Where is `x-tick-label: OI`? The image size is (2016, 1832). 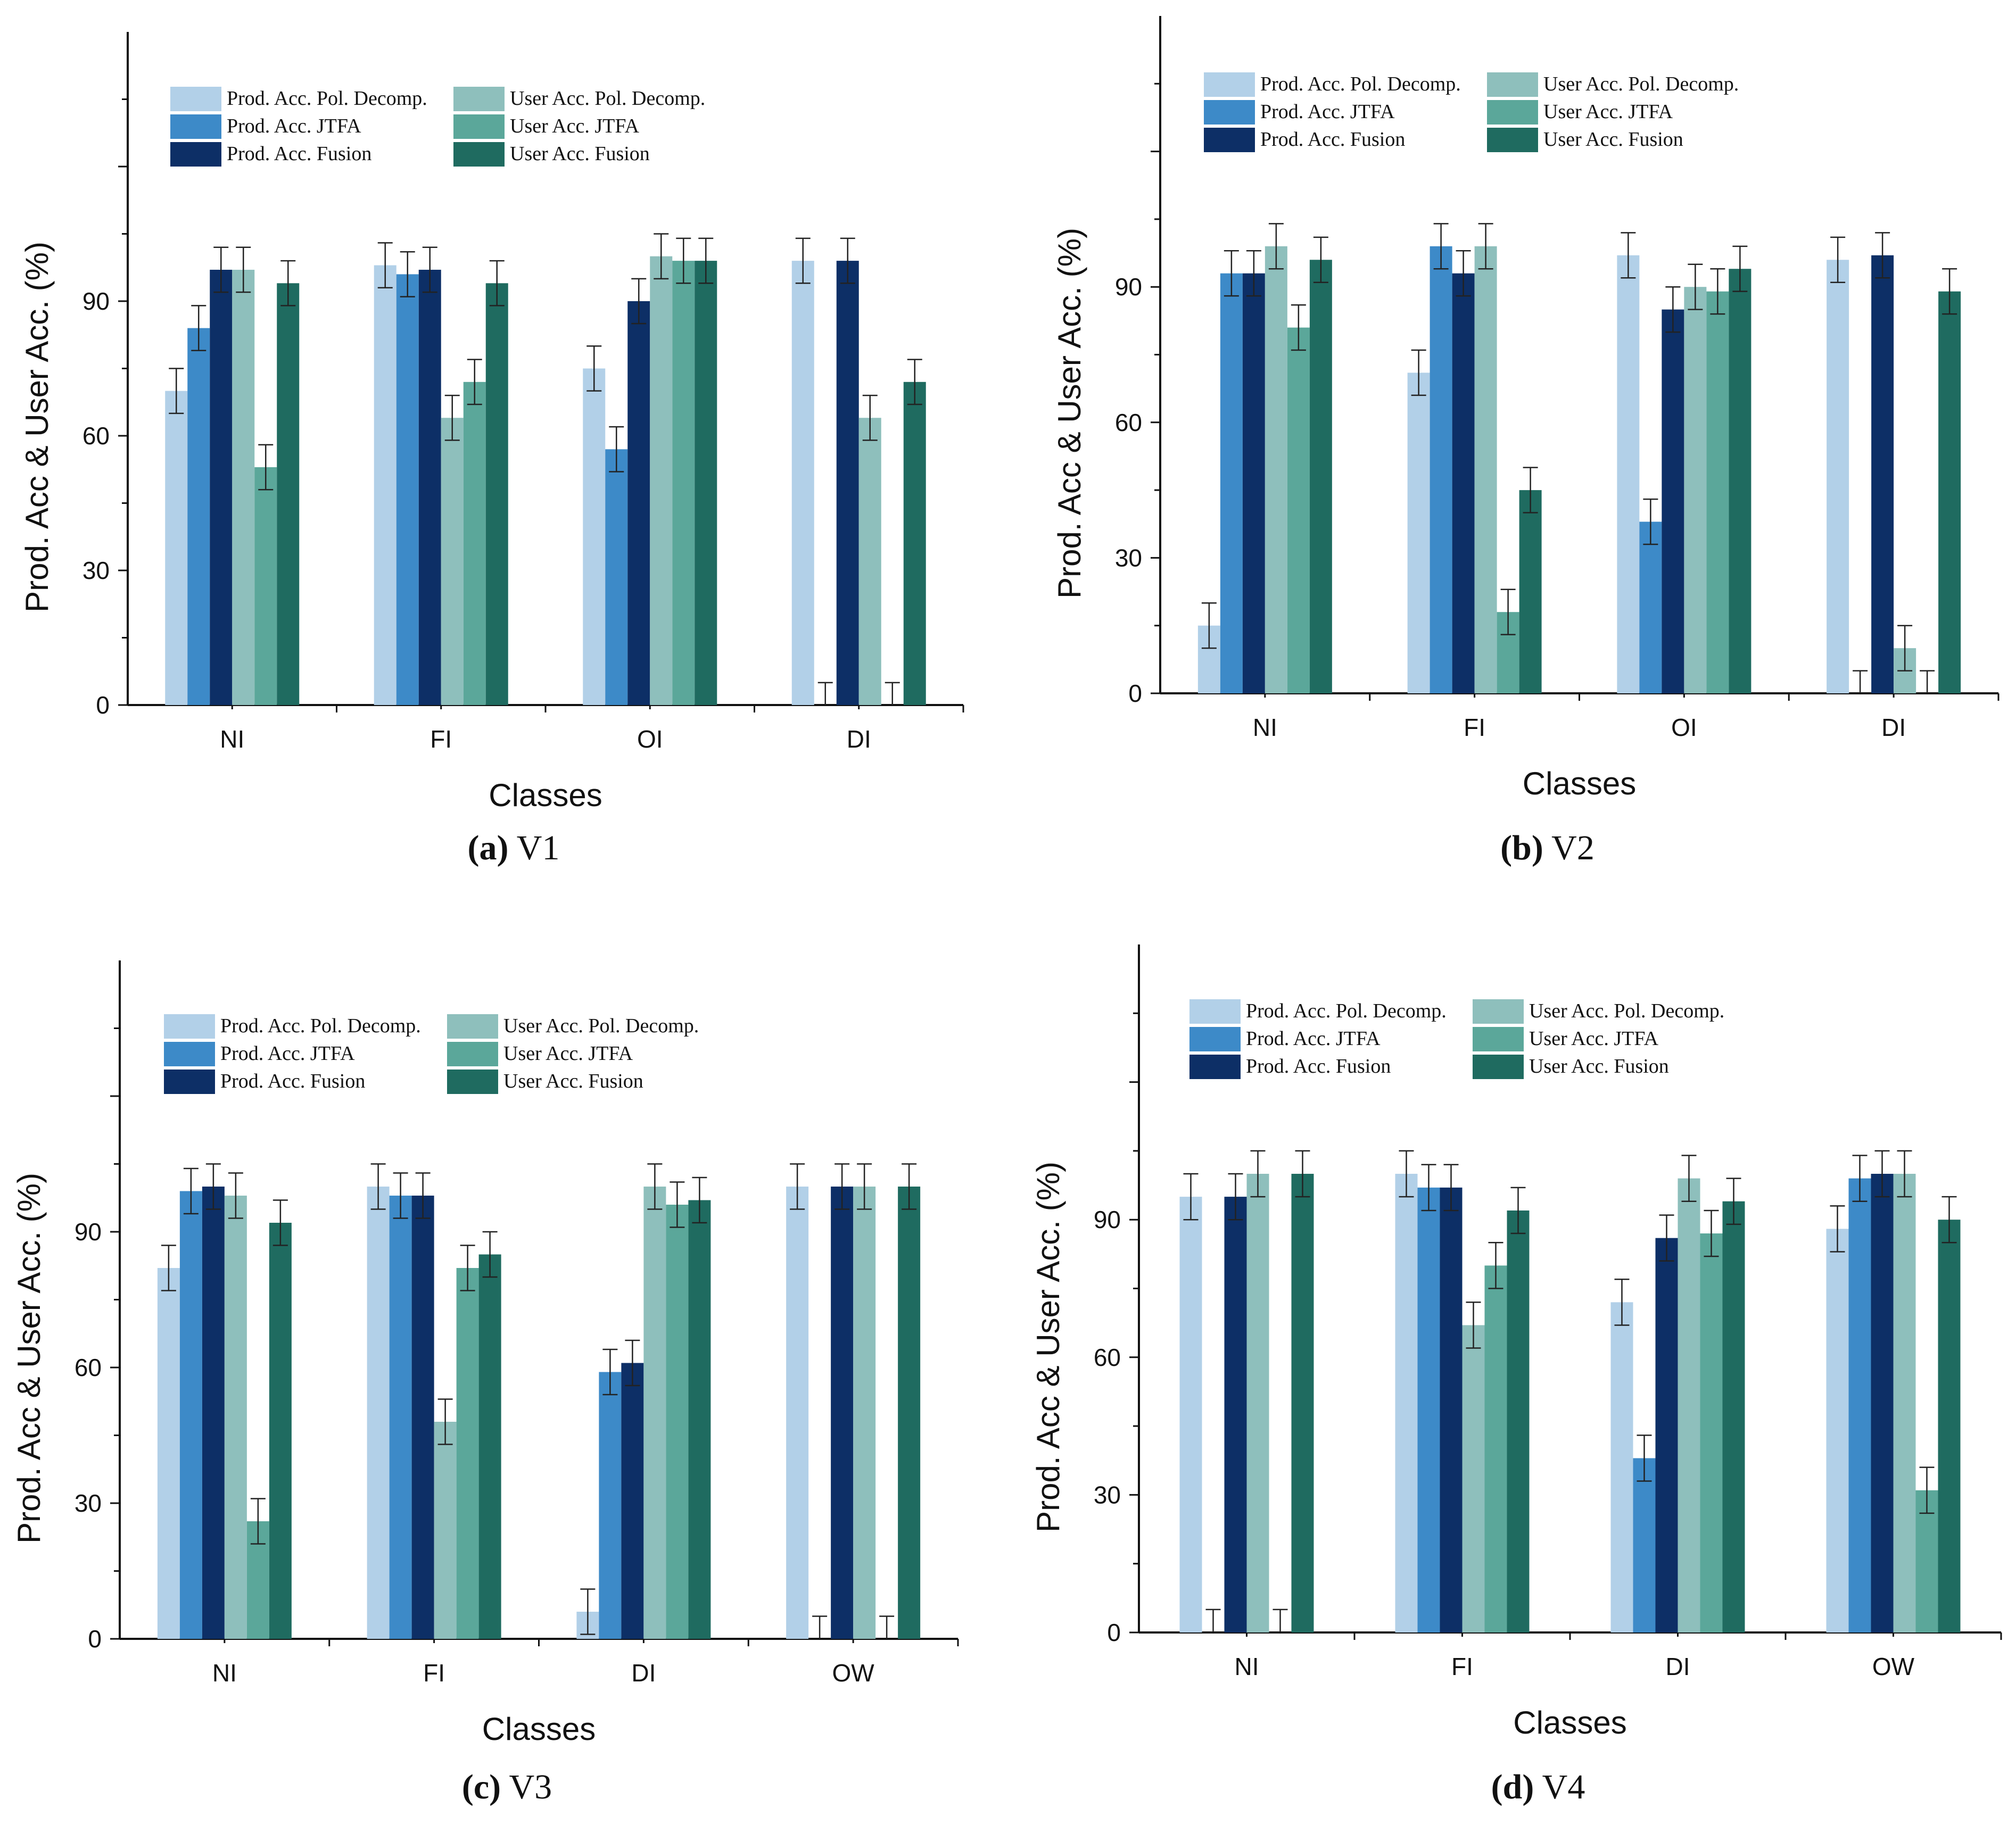
x-tick-label: OI is located at coordinates (1684, 727).